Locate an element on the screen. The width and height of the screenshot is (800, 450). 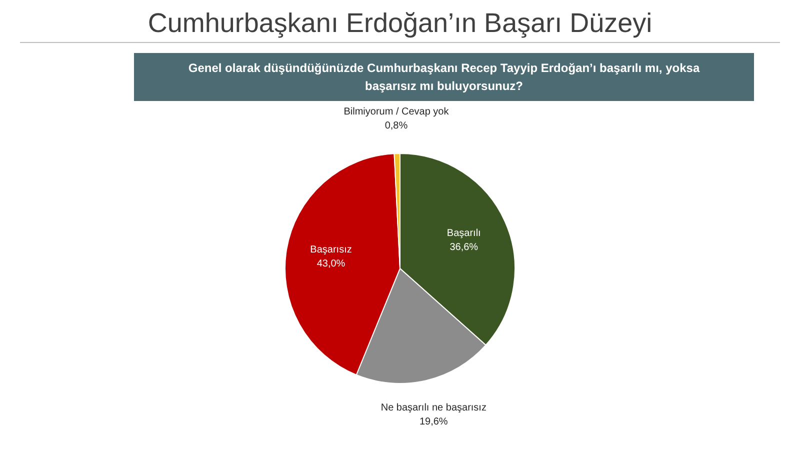
slice-label: Başarısız is located at coordinates (331, 250).